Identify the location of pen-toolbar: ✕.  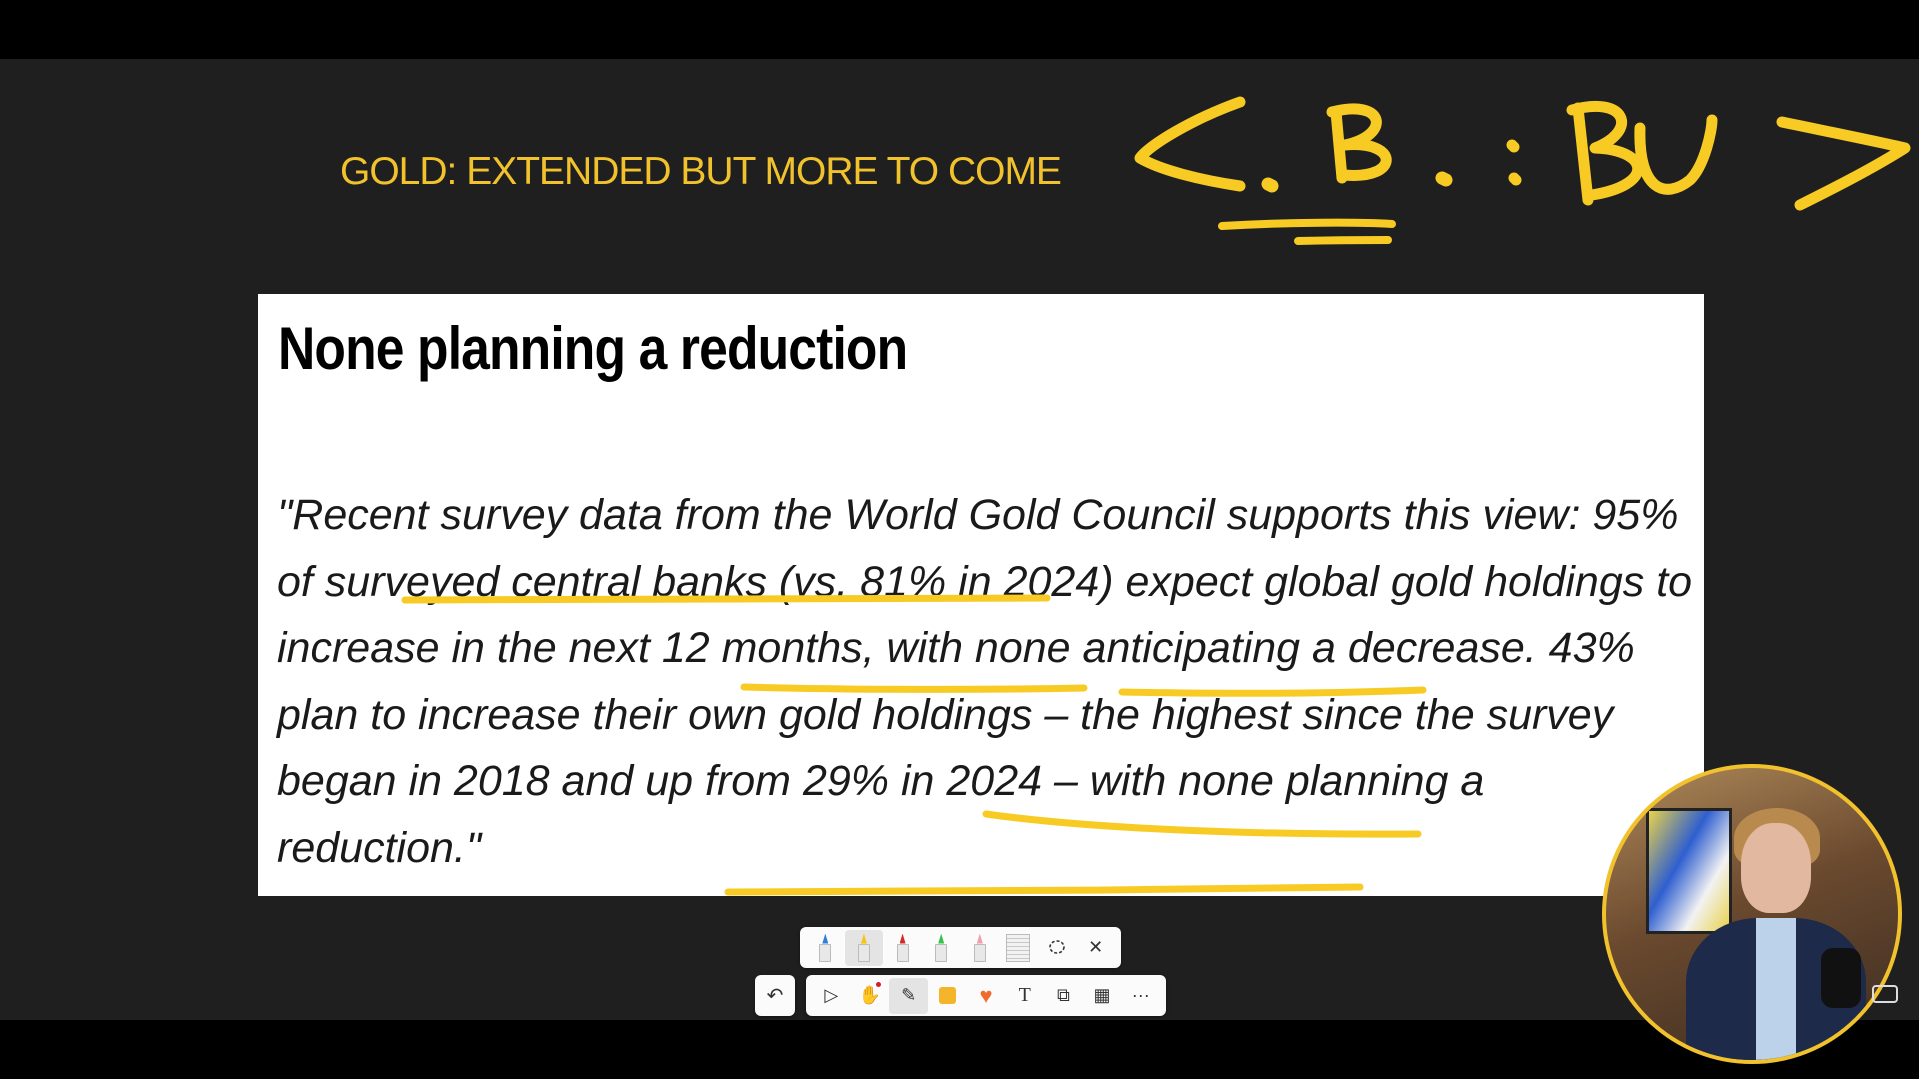
(960, 947).